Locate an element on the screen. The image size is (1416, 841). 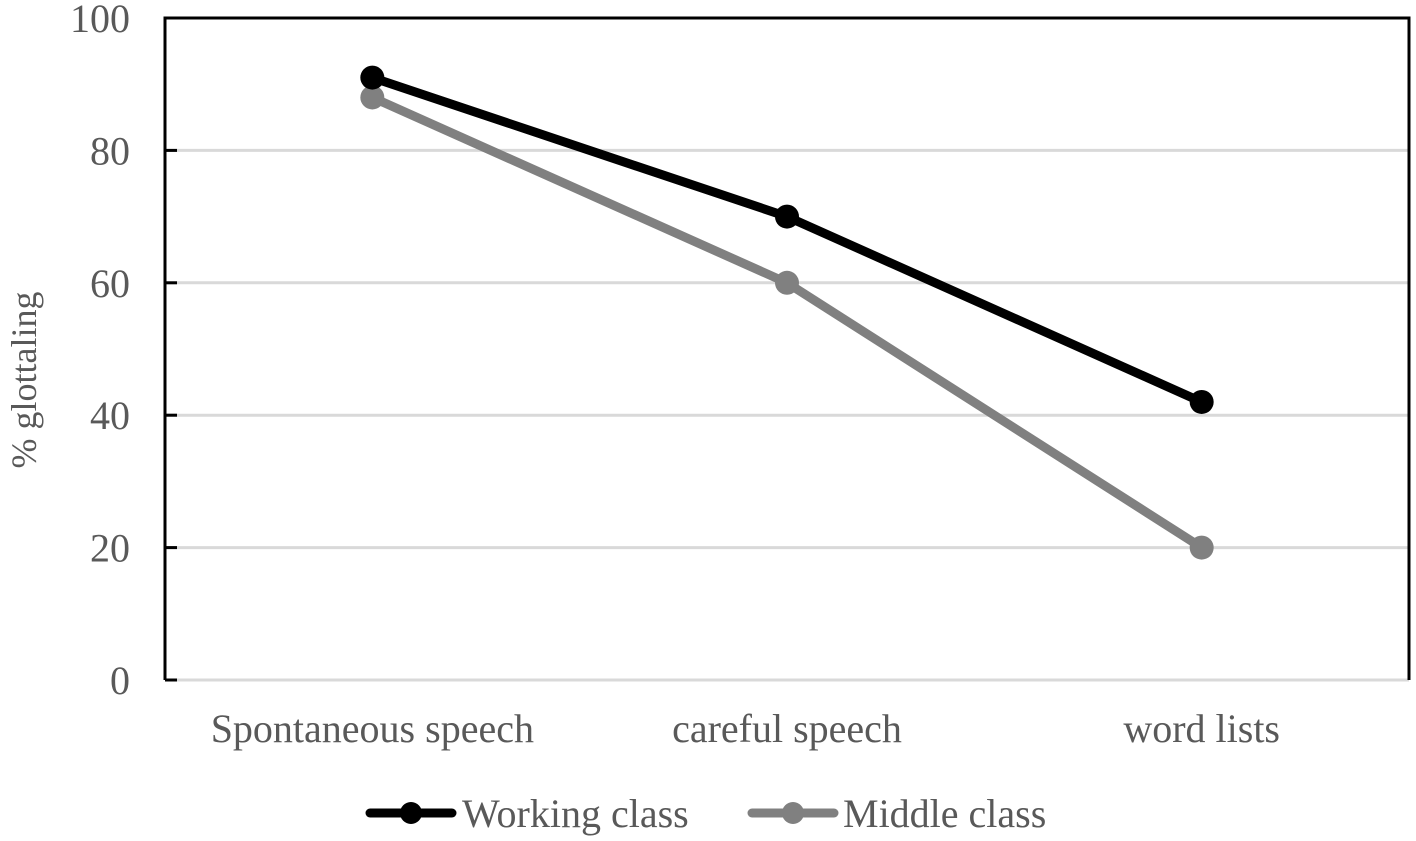
x-category-label: Spontaneous speech is located at coordinates (372, 728).